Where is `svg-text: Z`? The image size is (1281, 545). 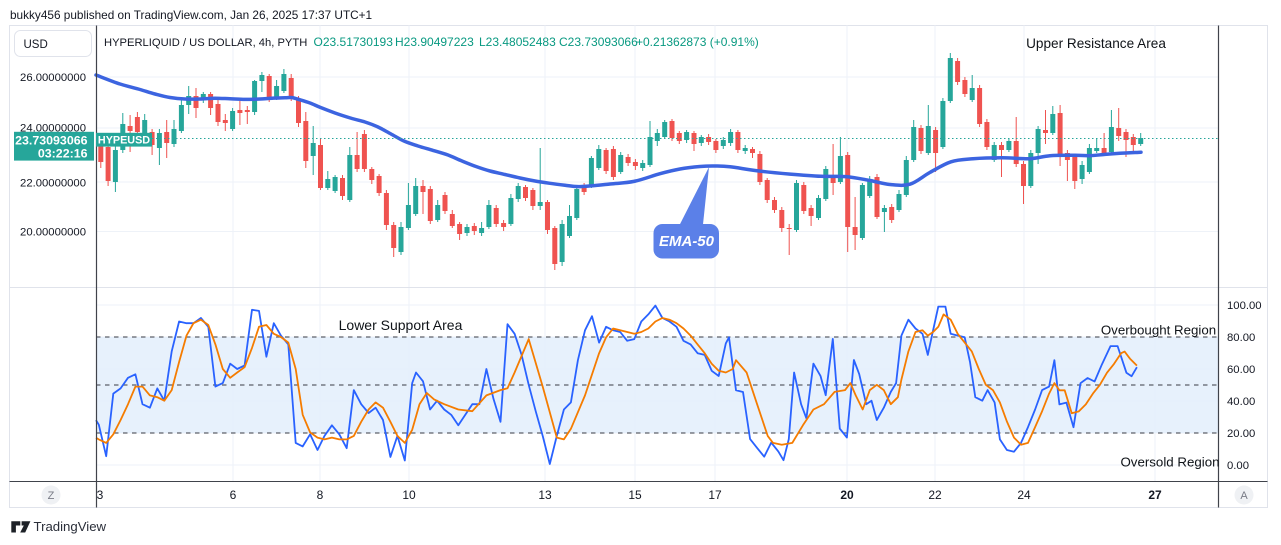 svg-text: Z is located at coordinates (51, 496).